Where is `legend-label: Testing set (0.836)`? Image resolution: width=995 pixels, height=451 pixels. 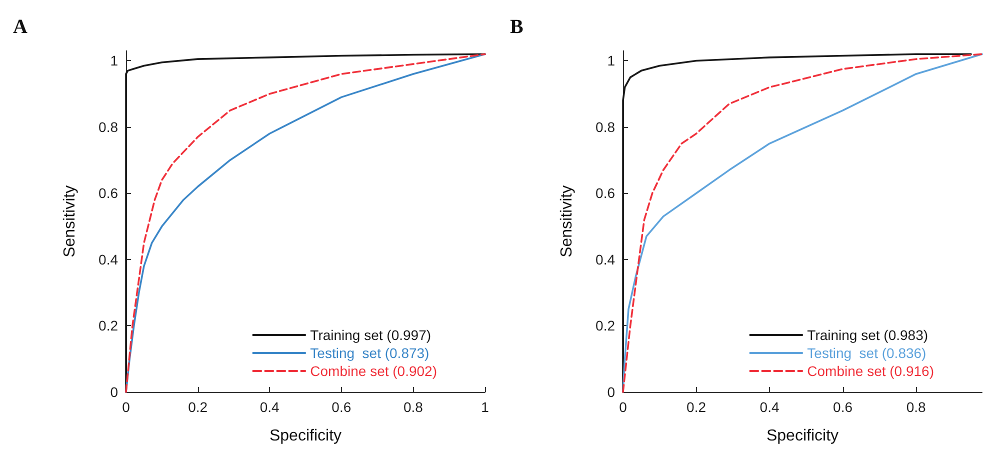 legend-label: Testing set (0.836) is located at coordinates (866, 353).